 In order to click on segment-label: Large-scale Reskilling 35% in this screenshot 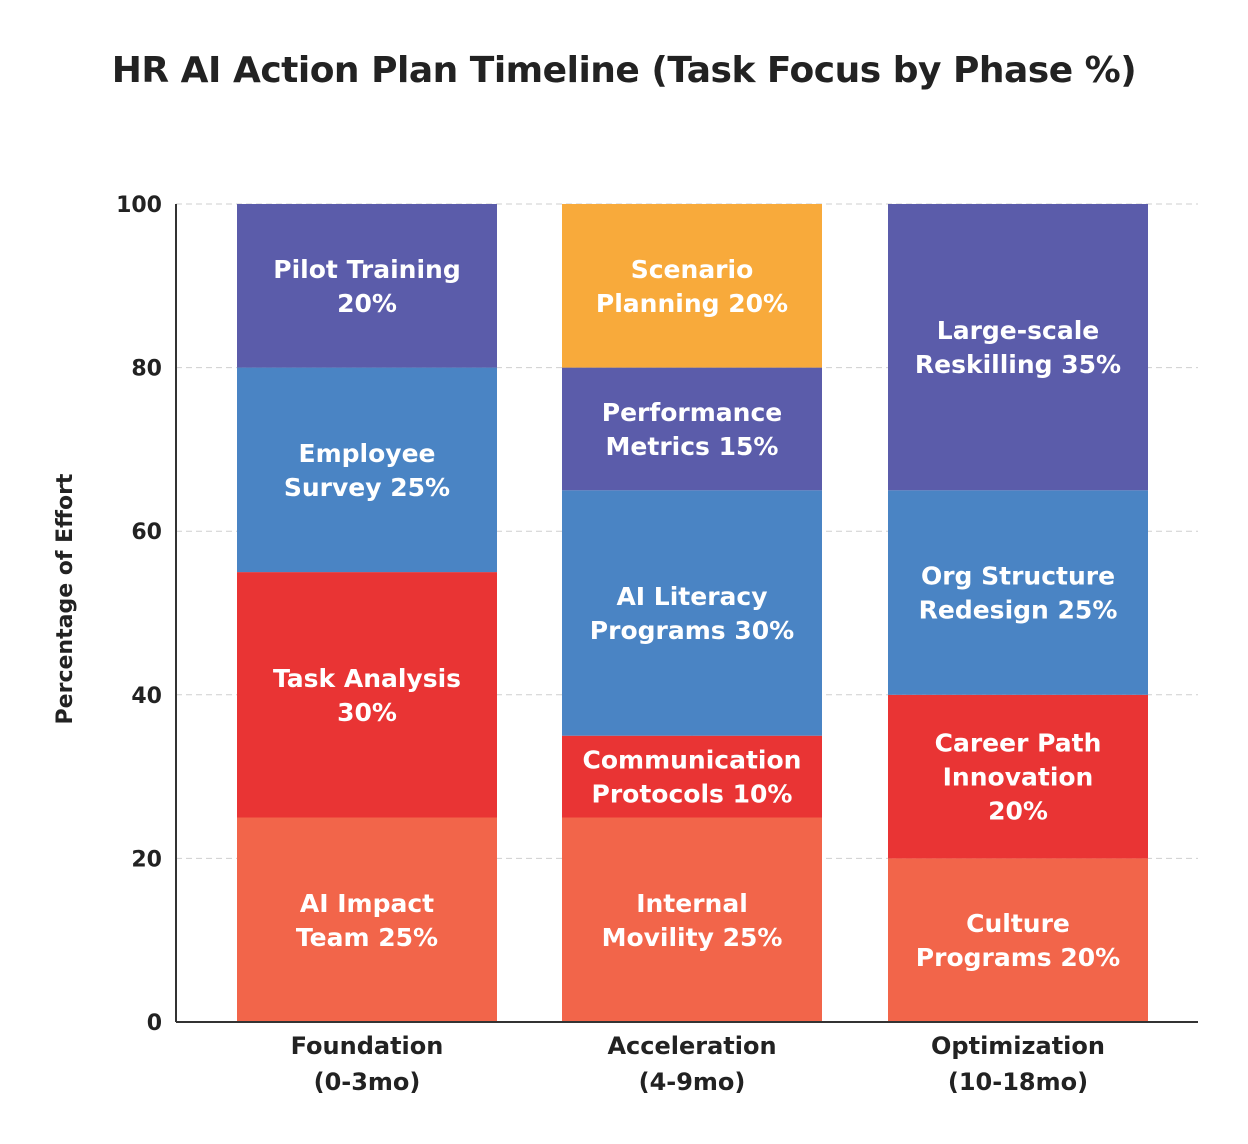, I will do `click(1018, 347)`.